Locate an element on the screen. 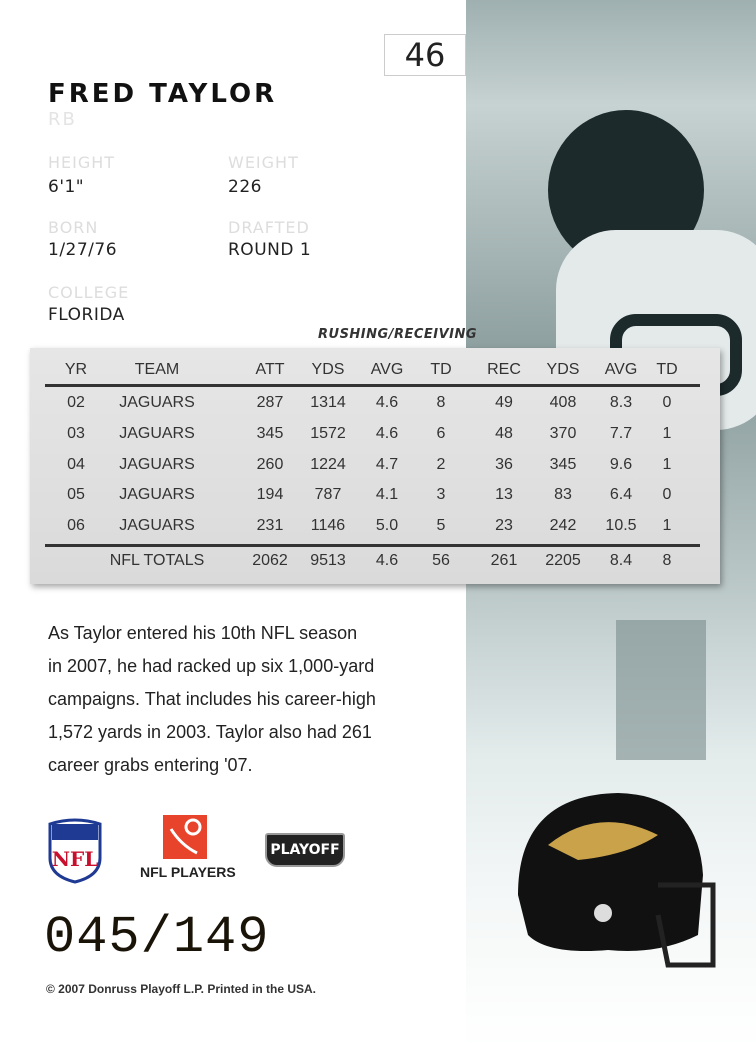  totals-cell: 4.6 is located at coordinates (387, 560).